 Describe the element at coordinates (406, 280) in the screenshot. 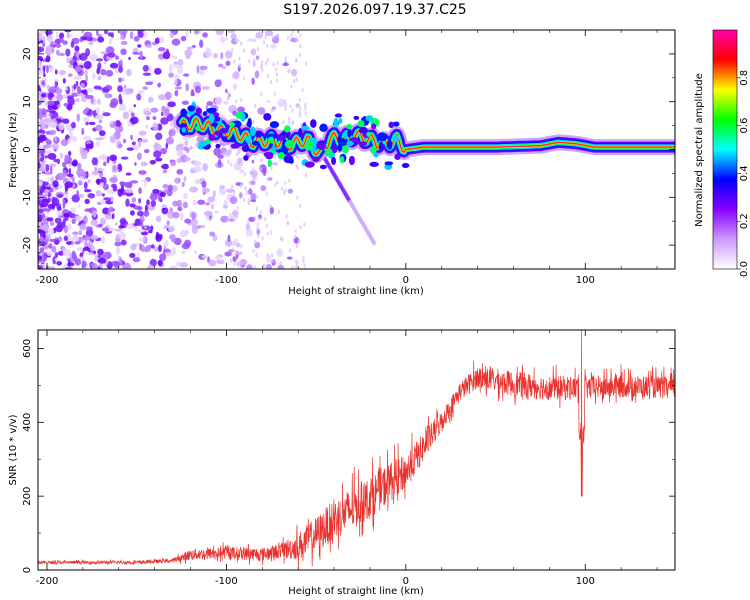

I see `x-tick-label: 0` at that location.